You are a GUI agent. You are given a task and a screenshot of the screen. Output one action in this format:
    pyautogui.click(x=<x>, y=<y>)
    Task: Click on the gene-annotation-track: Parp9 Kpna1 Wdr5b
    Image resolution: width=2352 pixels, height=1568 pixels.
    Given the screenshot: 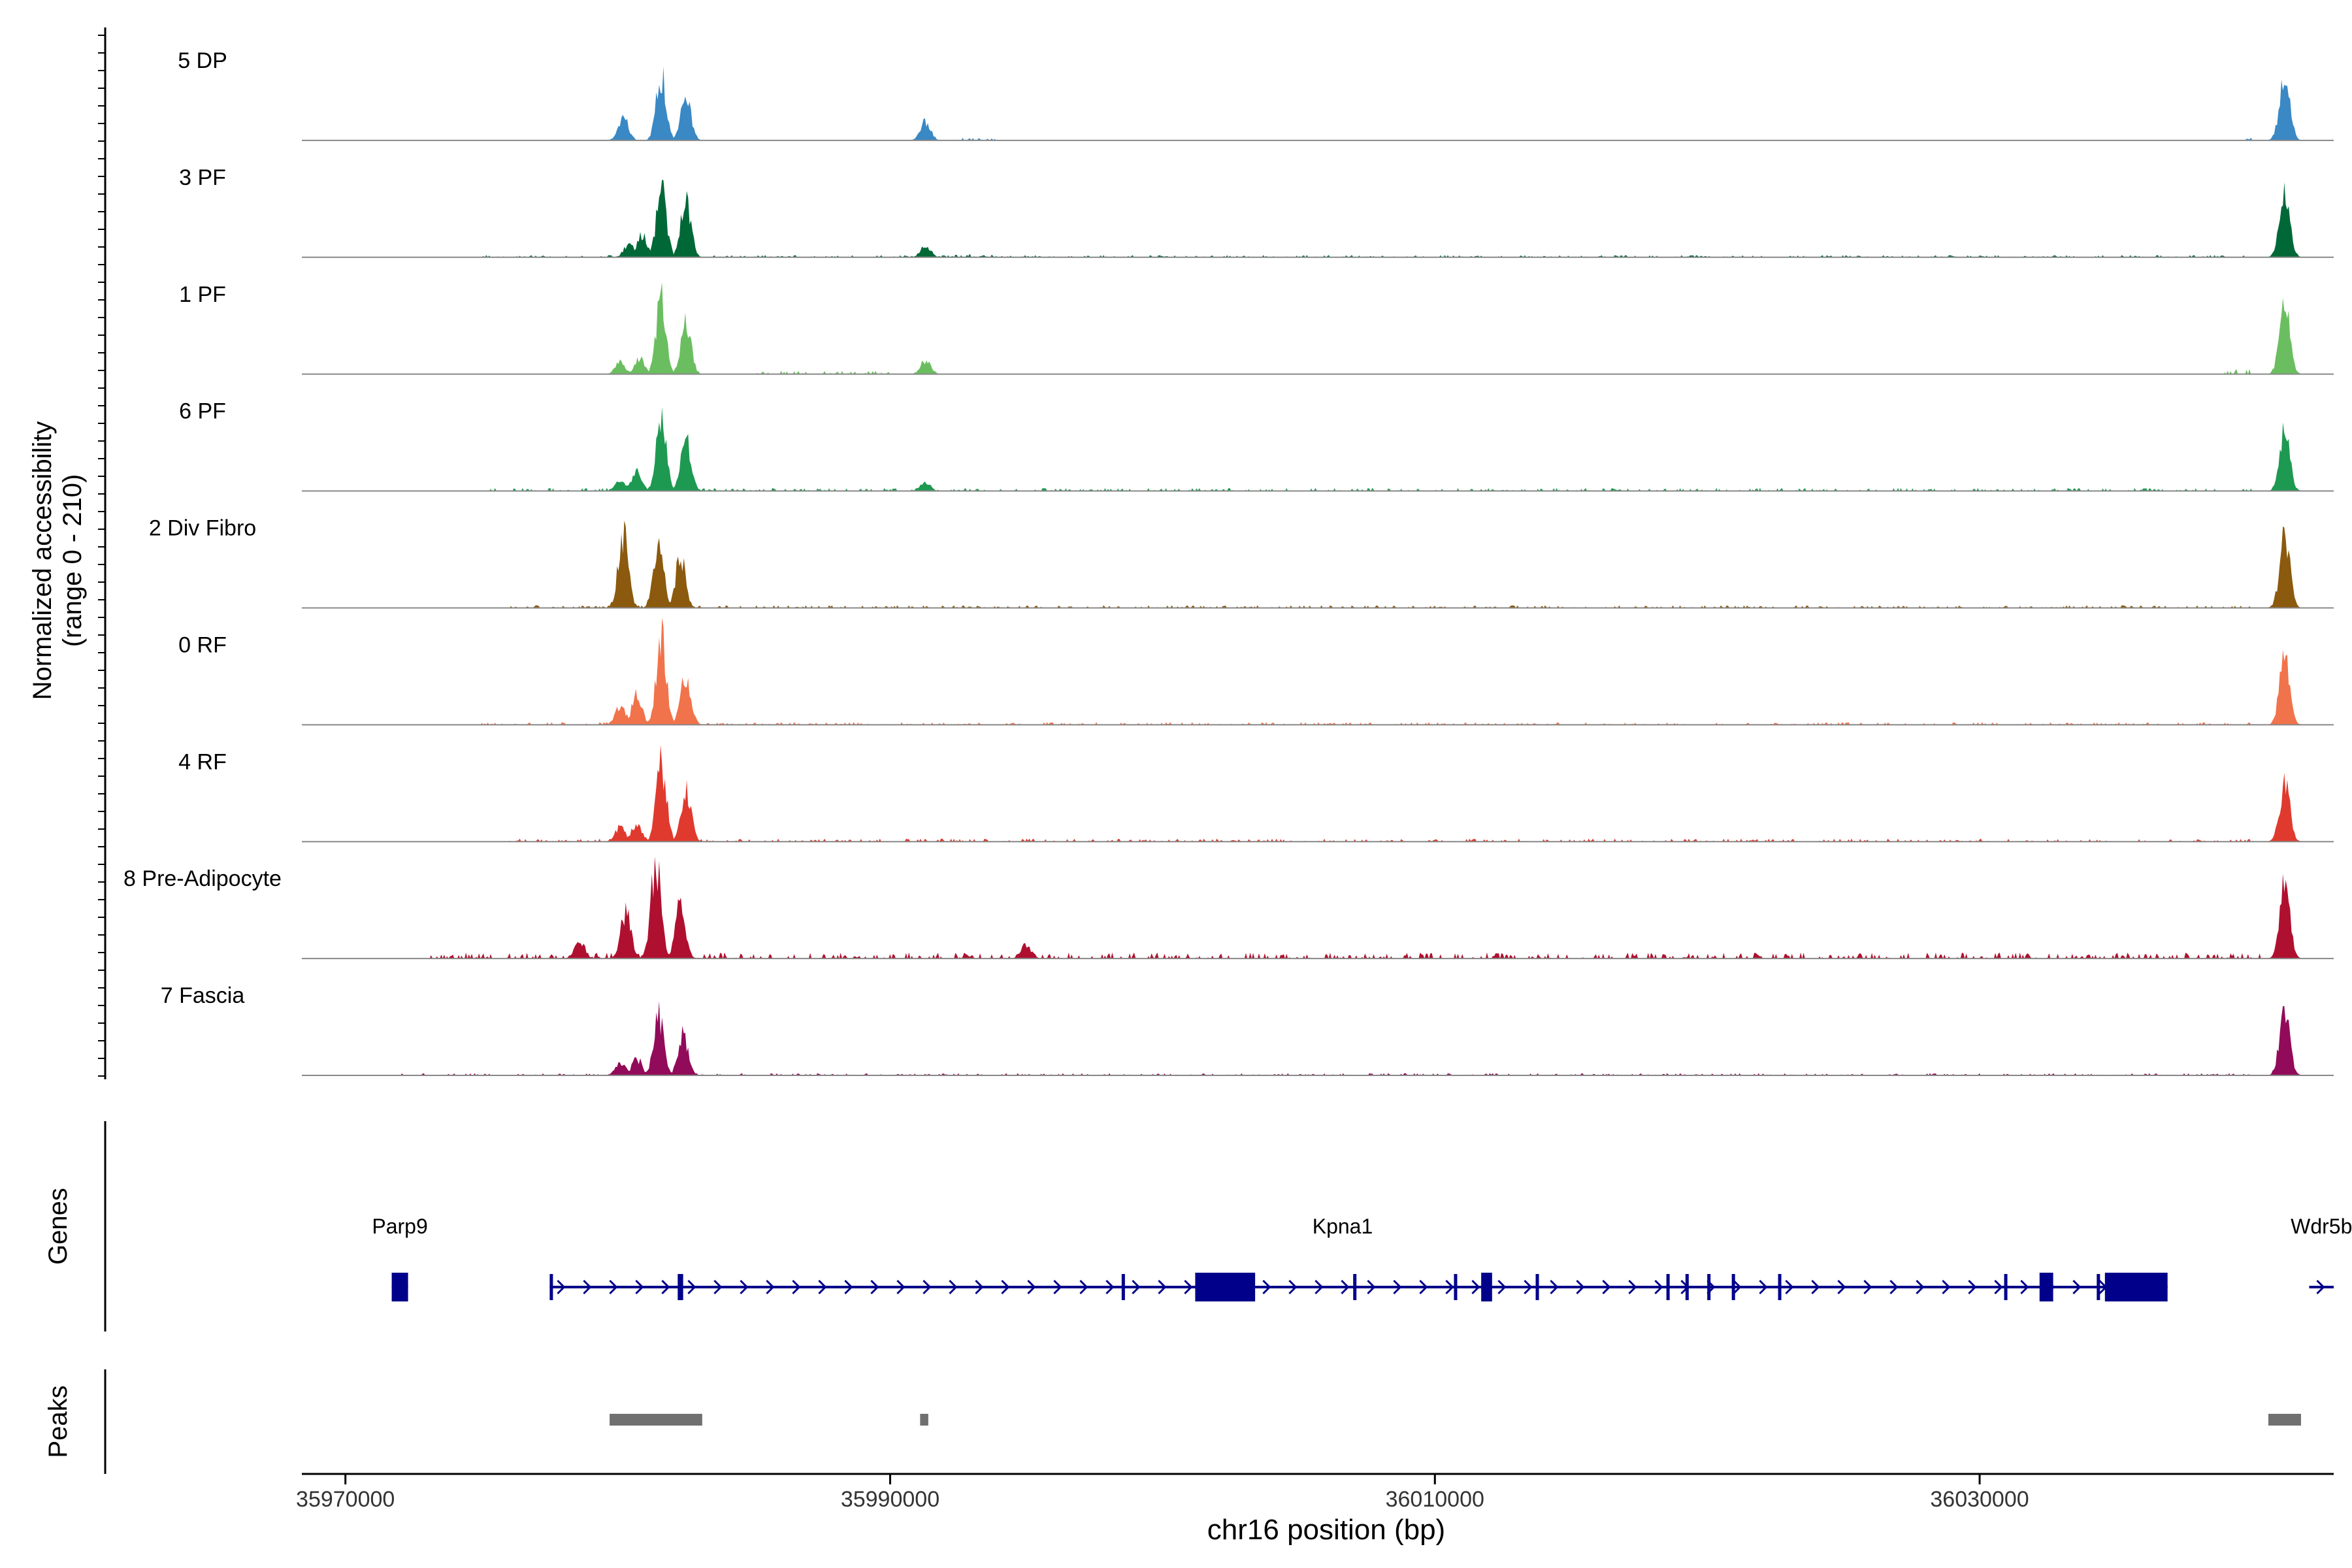 What is the action you would take?
    pyautogui.click(x=1362, y=1258)
    